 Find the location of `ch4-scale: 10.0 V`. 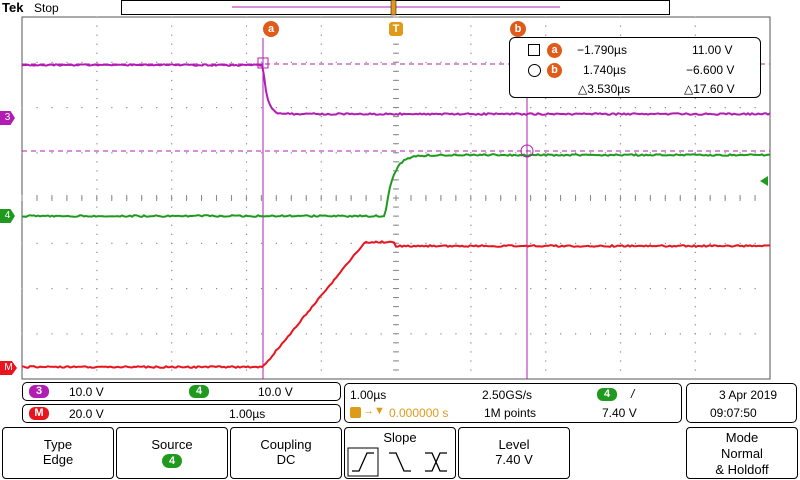

ch4-scale: 10.0 V is located at coordinates (275, 392).